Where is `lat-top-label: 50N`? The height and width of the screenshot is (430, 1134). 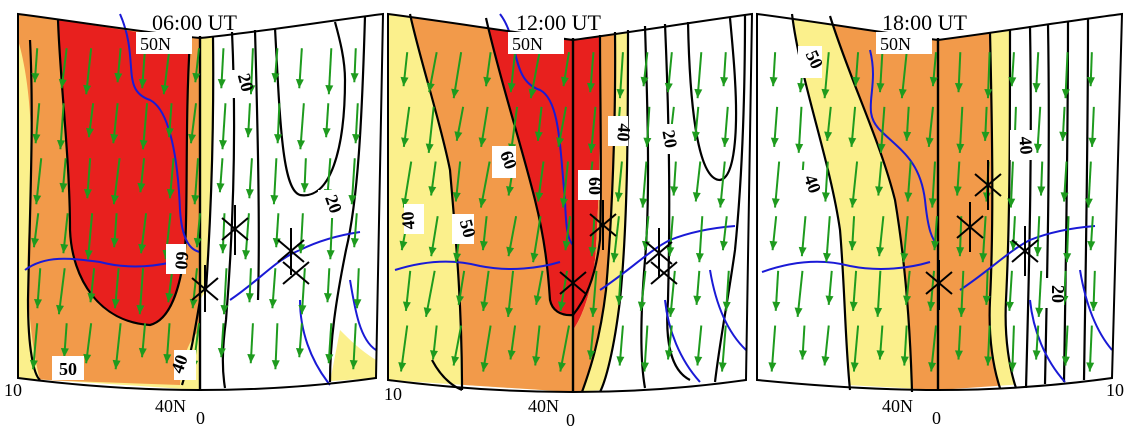
lat-top-label: 50N is located at coordinates (895, 44).